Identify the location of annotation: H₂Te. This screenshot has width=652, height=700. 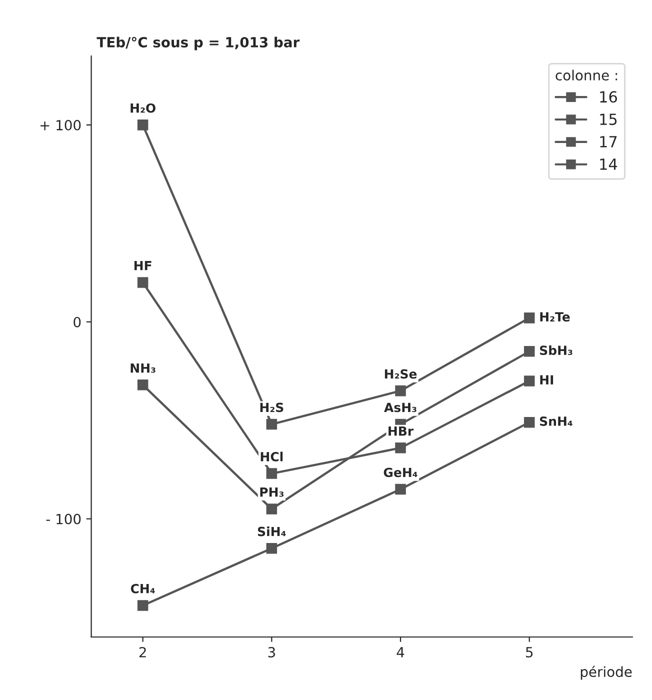
(555, 317).